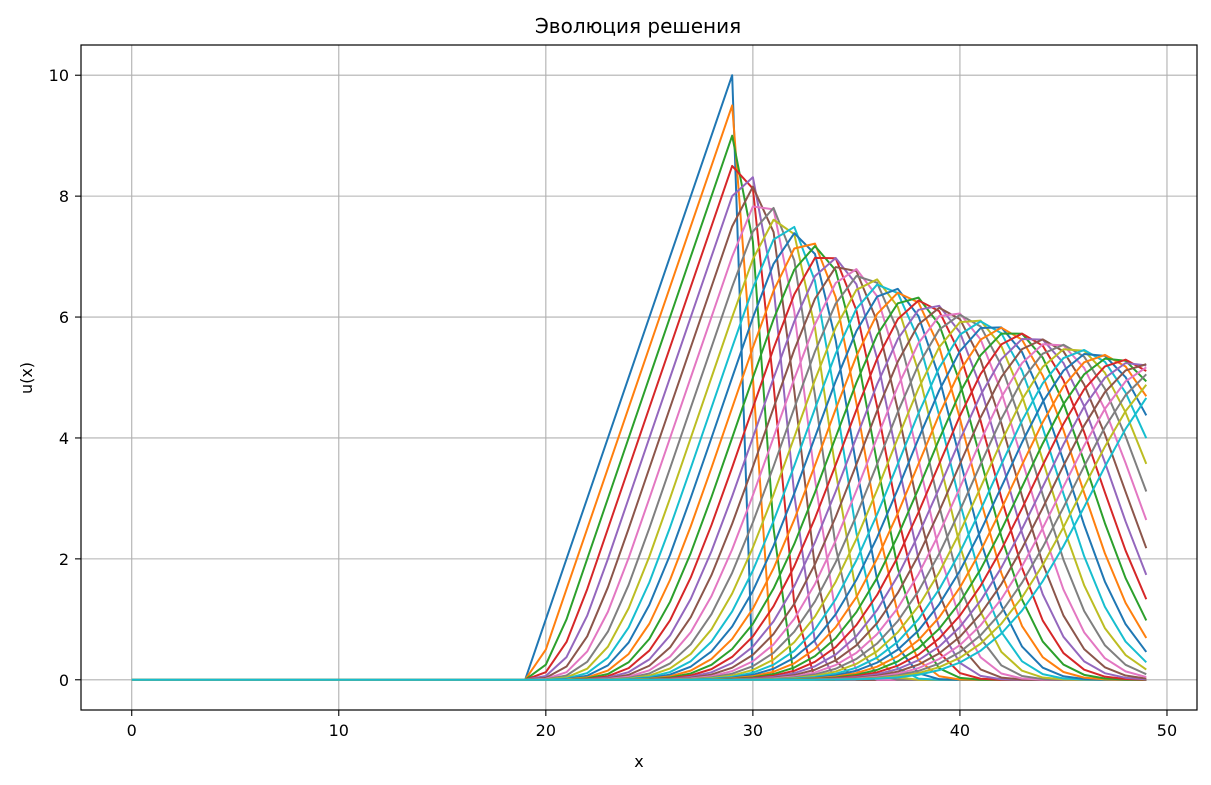 This screenshot has width=1211, height=785. I want to click on y-tick-label: 4, so click(64, 438).